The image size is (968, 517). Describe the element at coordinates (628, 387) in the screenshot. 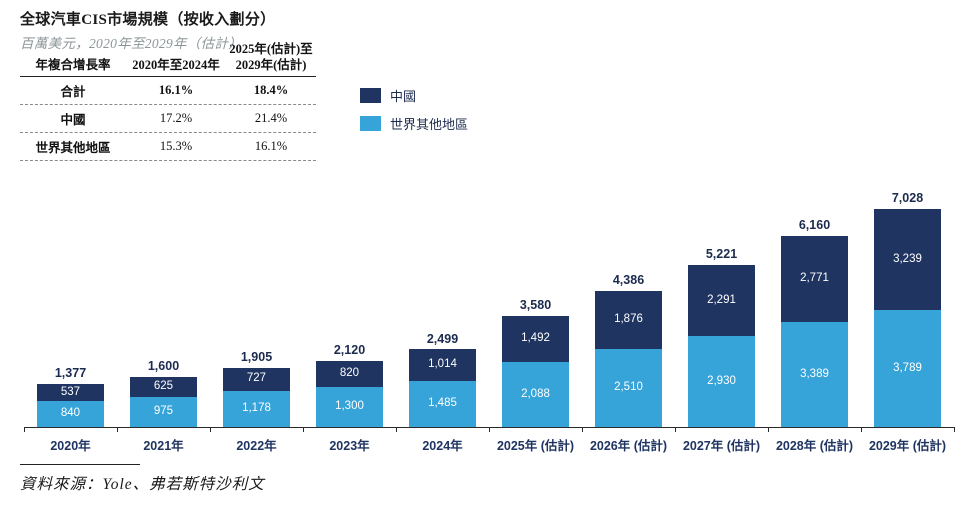

I see `segment-value-label: 2,510` at that location.